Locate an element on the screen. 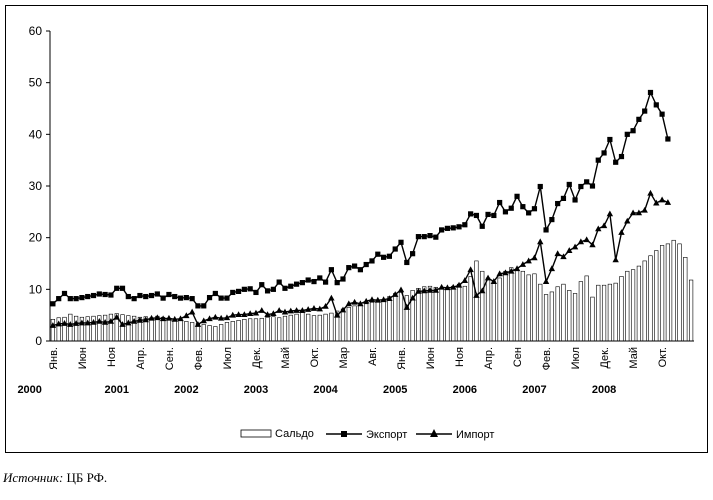 This screenshot has width=713, height=500. y-tick-label: 30 is located at coordinates (36, 186).